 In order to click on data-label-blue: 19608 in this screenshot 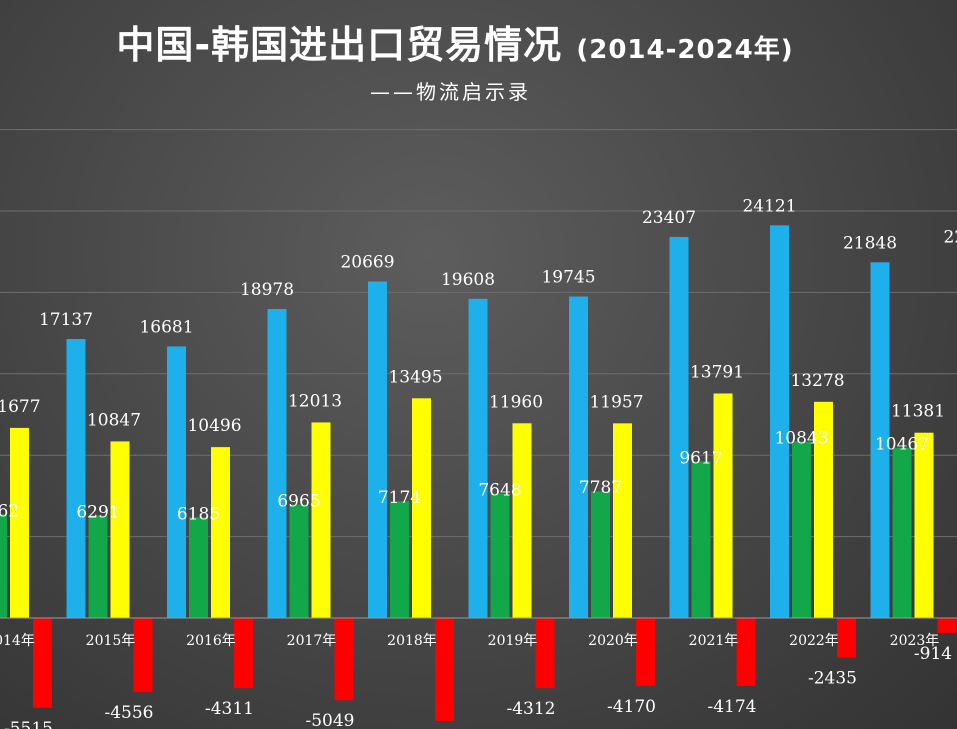, I will do `click(468, 280)`.